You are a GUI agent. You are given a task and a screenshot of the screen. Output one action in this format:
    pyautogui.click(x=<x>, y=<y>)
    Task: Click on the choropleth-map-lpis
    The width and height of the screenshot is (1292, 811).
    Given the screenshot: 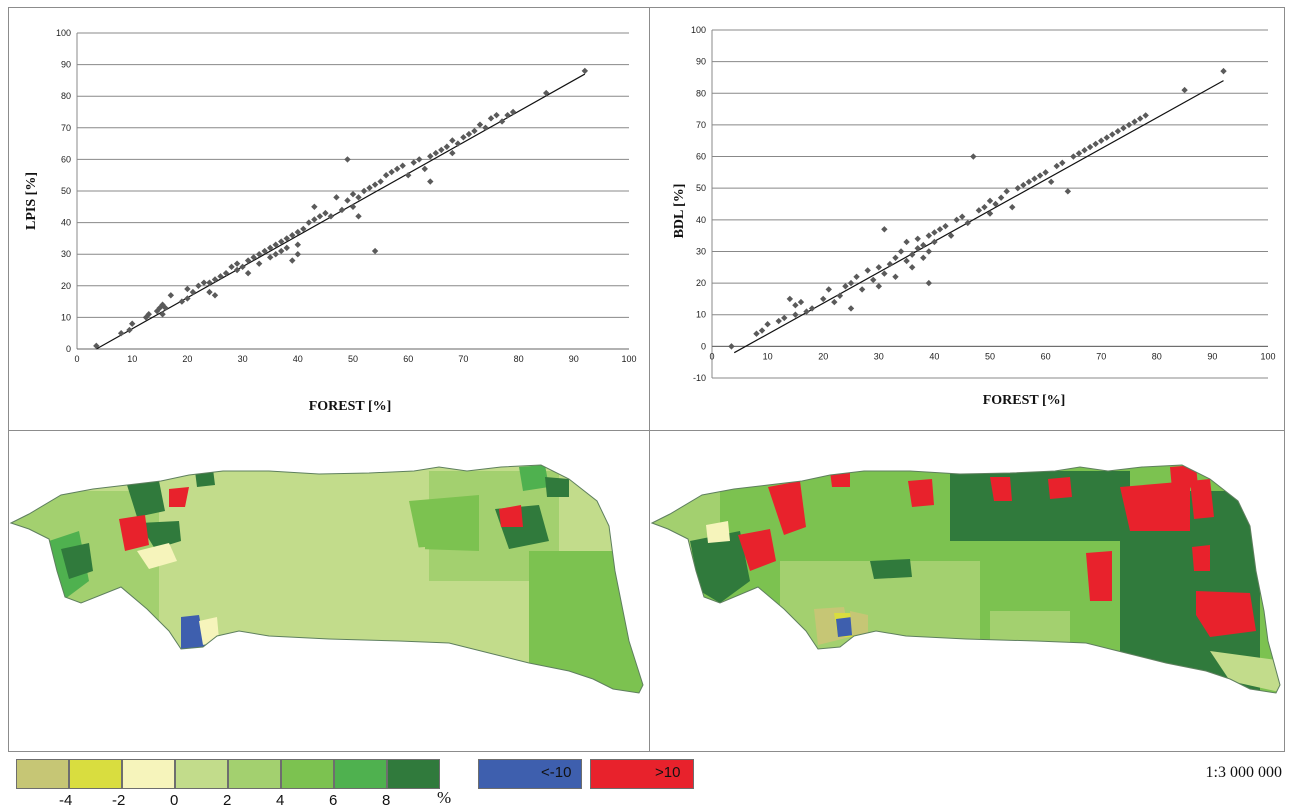 What is the action you would take?
    pyautogui.click(x=326, y=579)
    